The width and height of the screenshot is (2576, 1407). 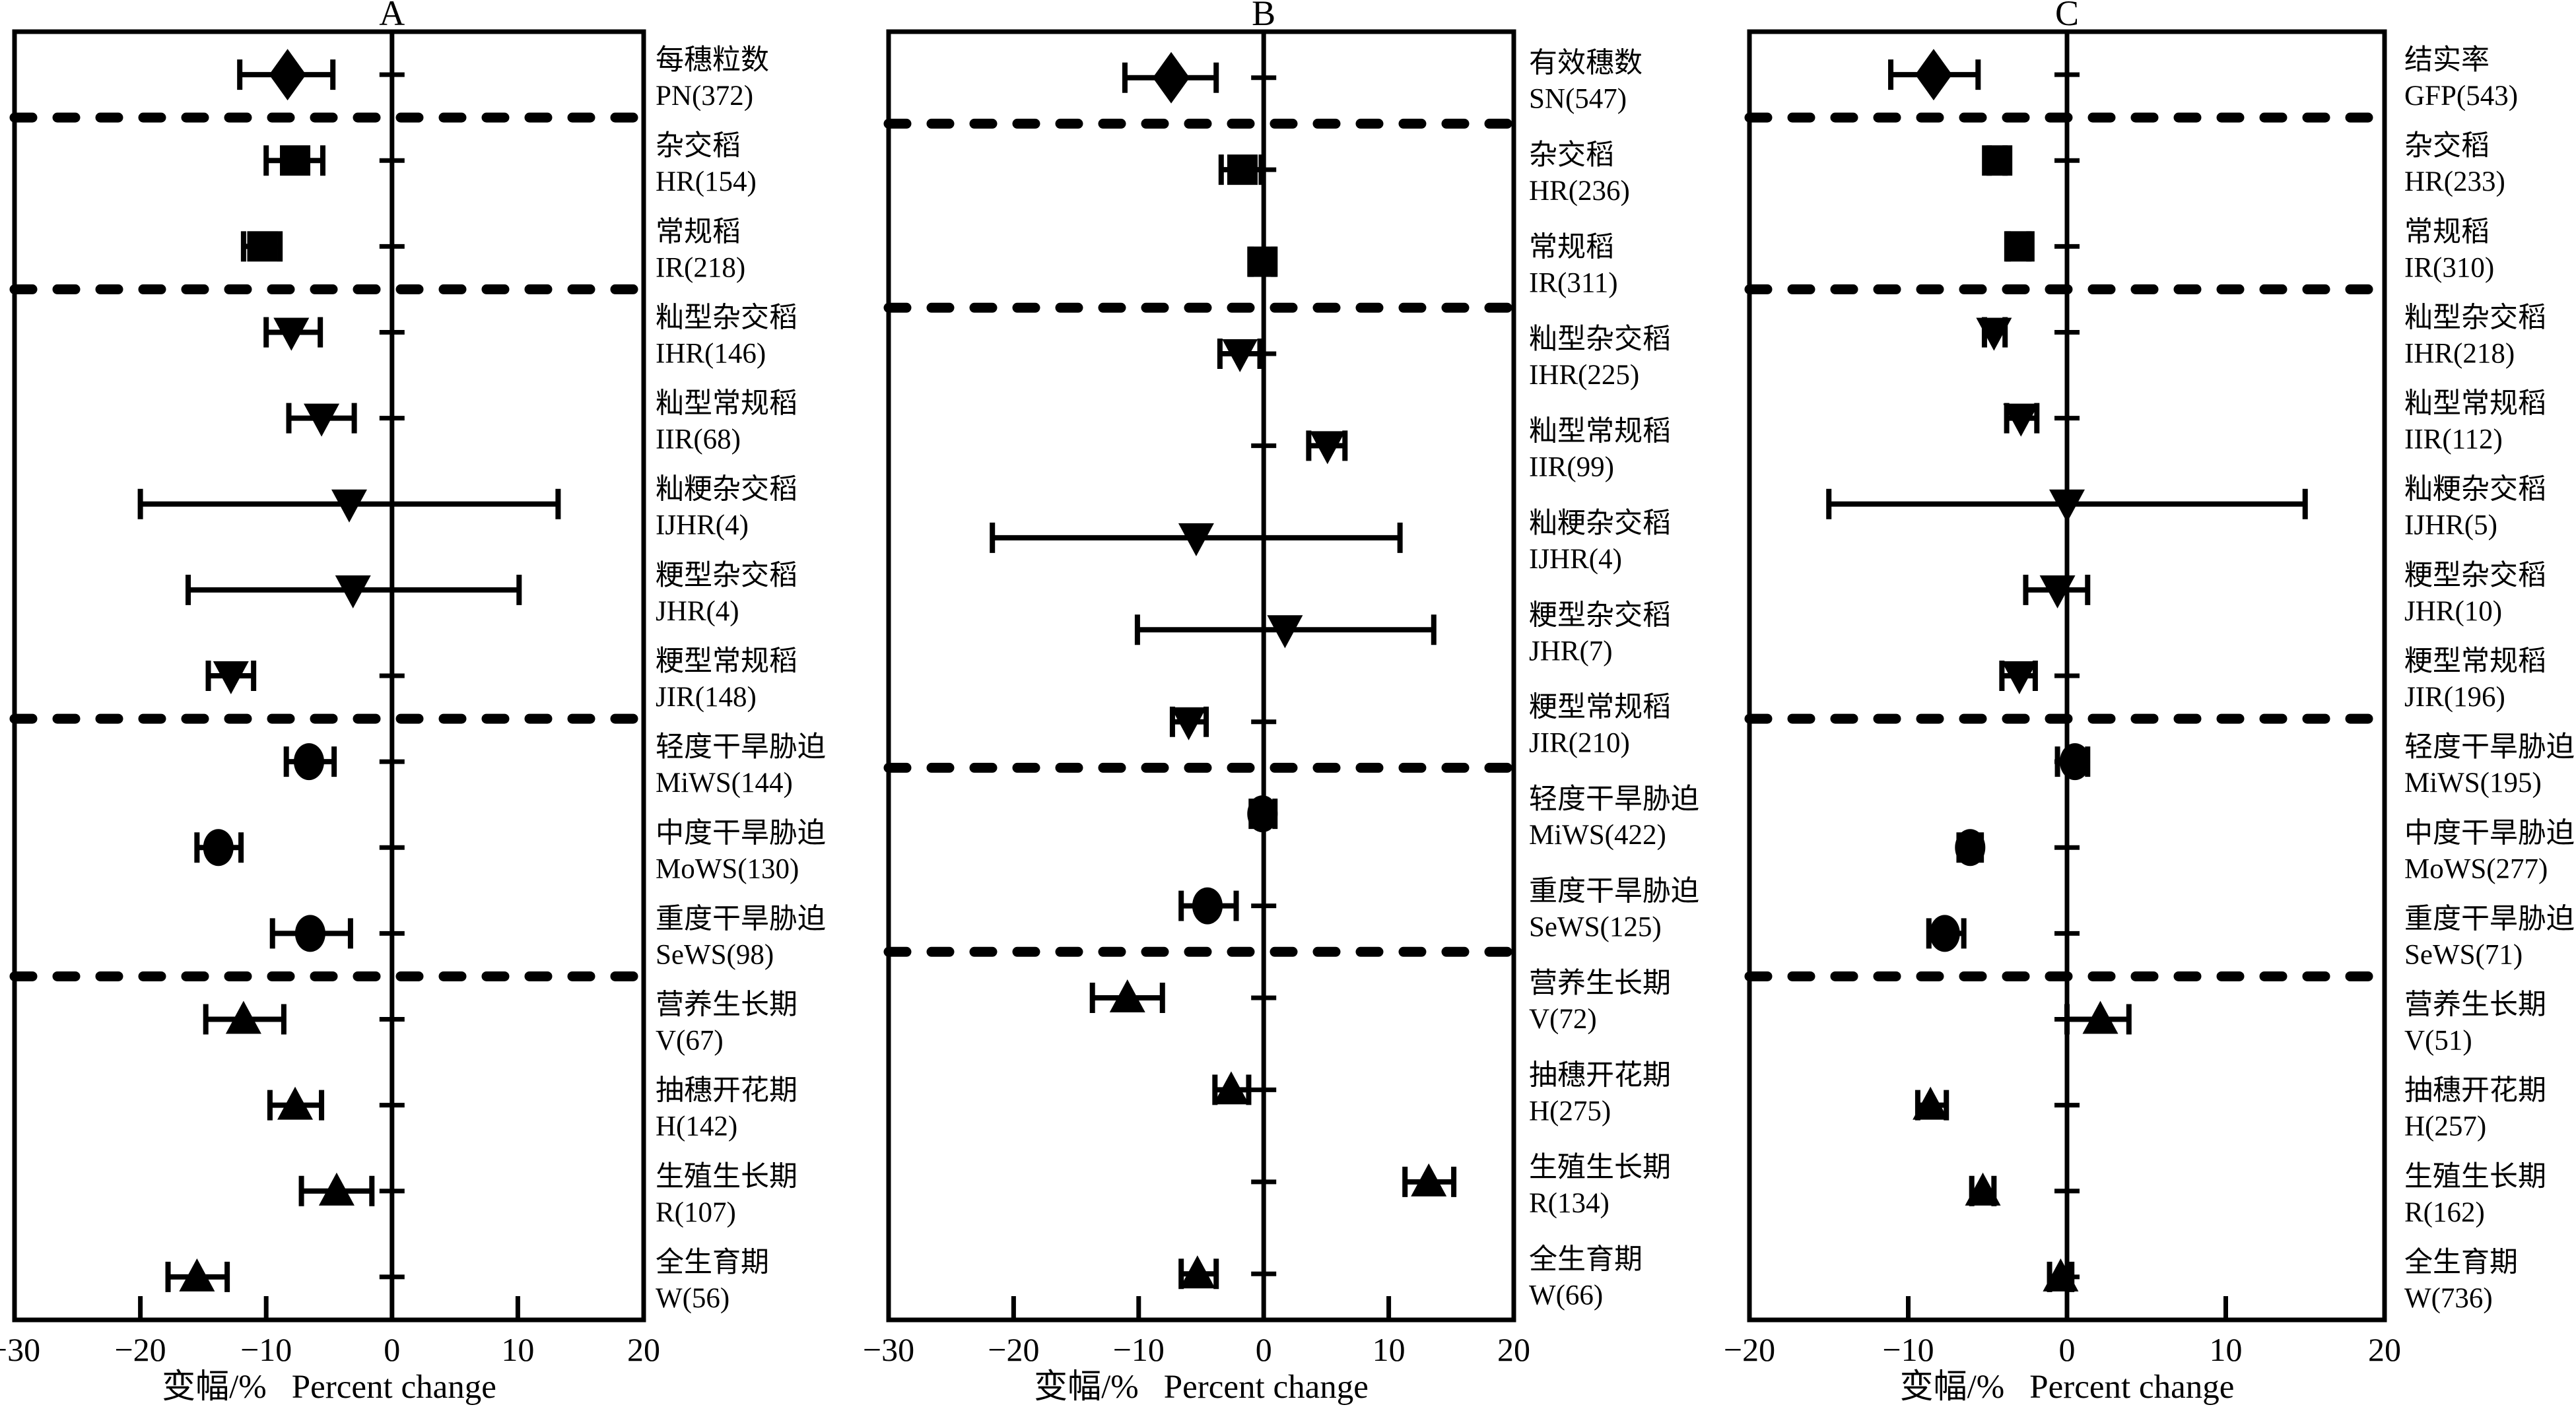 What do you see at coordinates (2068, 1387) in the screenshot?
I see `panel-C-xaxis-title: 变幅/% Percent change` at bounding box center [2068, 1387].